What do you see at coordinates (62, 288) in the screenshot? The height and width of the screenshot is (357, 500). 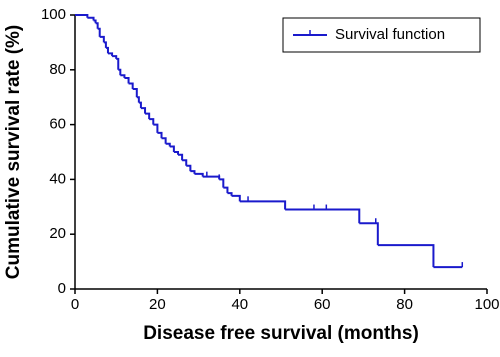 I see `y-tick-label: 0` at bounding box center [62, 288].